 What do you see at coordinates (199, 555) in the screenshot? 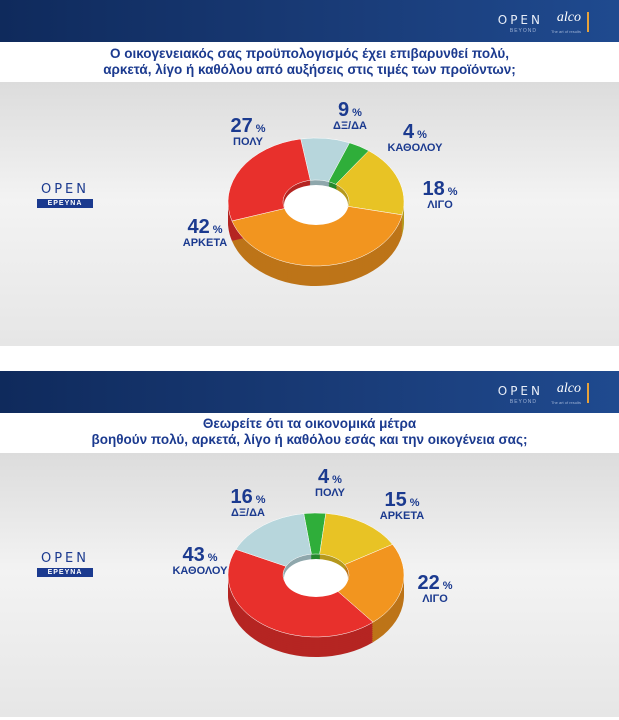
I see `slice-value-label: 43%` at bounding box center [199, 555].